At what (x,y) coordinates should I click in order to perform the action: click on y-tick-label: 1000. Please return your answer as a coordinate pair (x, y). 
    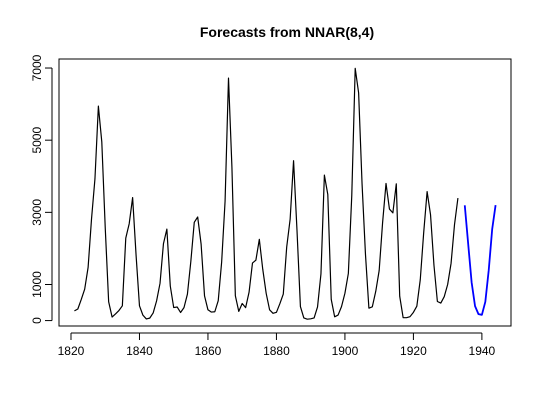
    Looking at the image, I should click on (37, 284).